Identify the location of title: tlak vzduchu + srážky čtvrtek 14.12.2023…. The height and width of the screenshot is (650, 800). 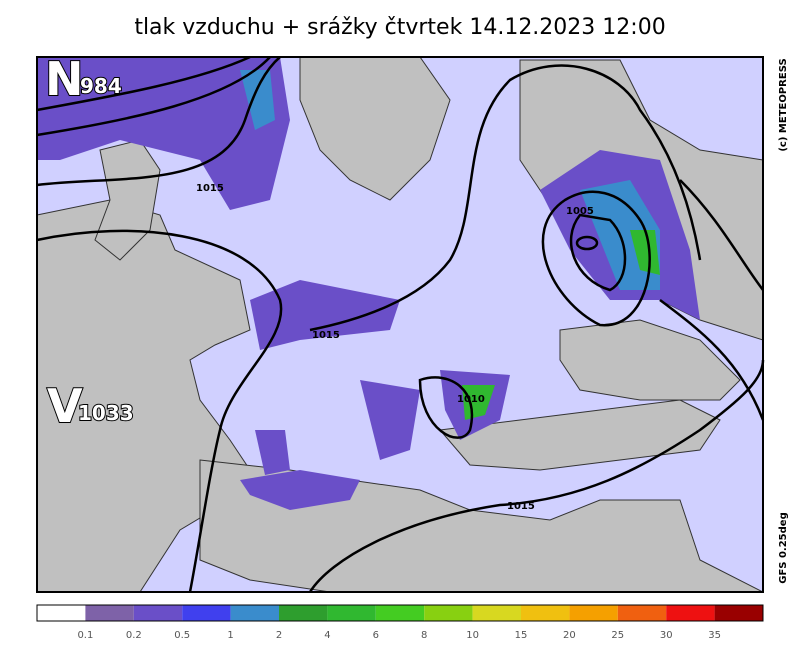
(399, 27).